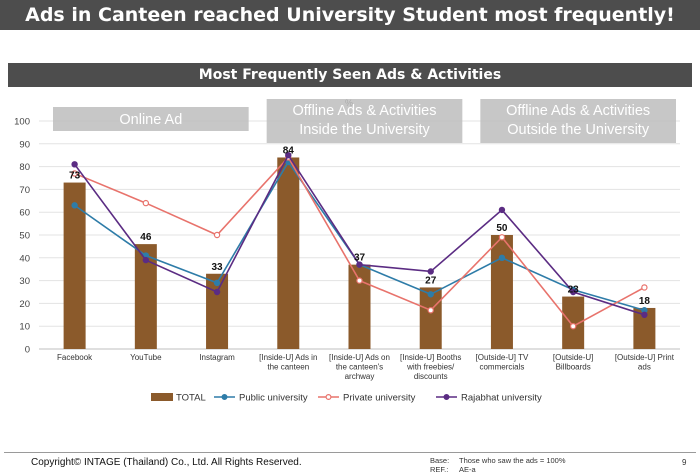 This screenshot has height=475, width=700. I want to click on data-label: 27, so click(431, 280).